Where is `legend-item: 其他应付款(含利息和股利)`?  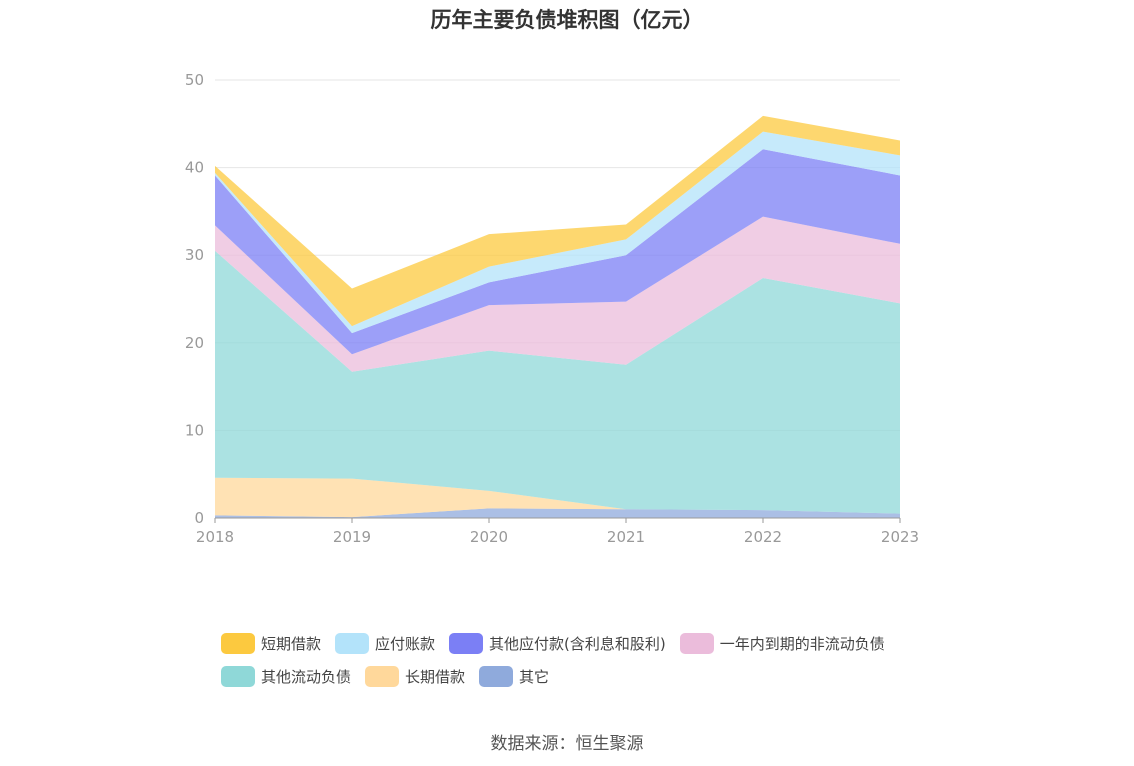
legend-item: 其他应付款(含利息和股利) is located at coordinates (557, 643).